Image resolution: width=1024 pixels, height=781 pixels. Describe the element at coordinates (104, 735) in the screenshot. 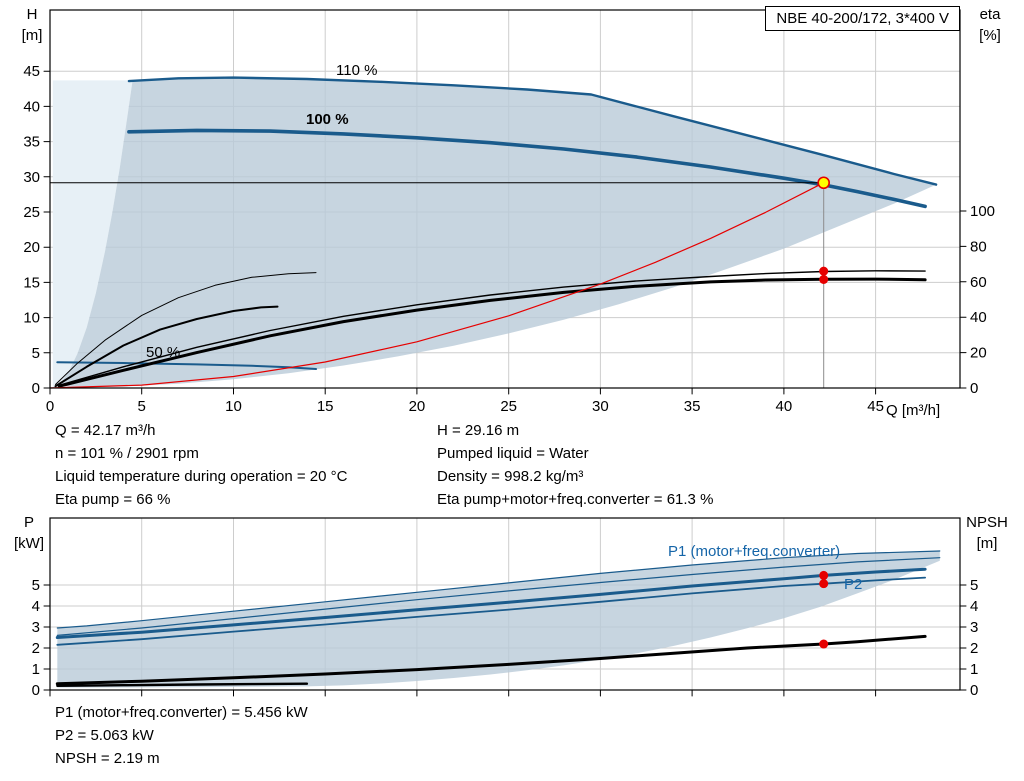

I see `p2-value-text: P2 = 5.063 kW` at that location.